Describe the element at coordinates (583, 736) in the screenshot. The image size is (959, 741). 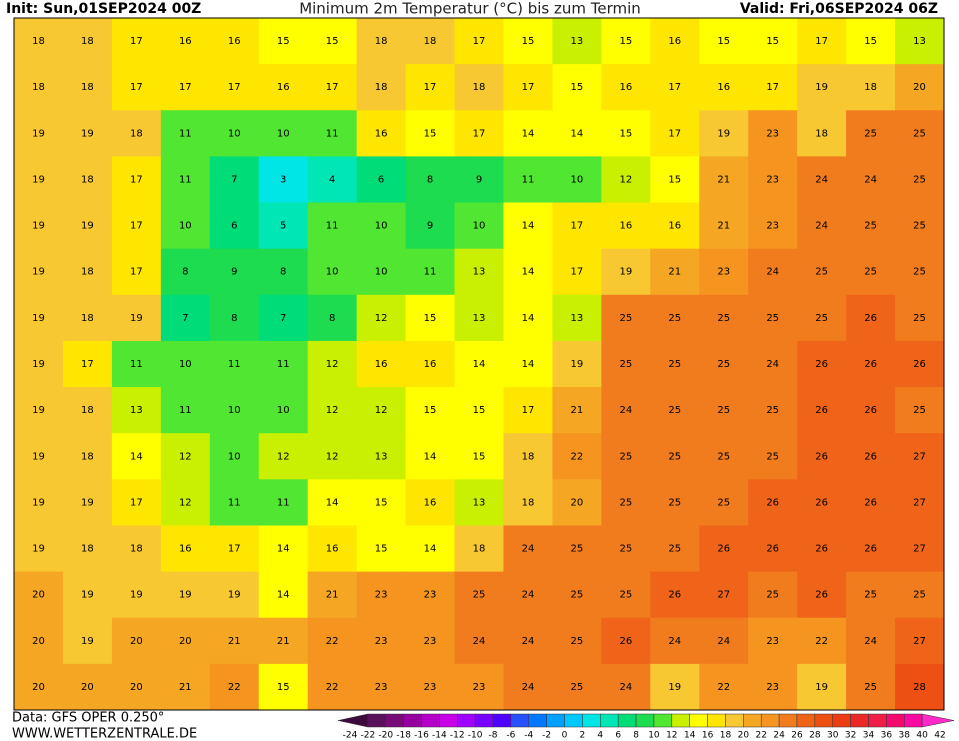
I see `colorbar-label: 2` at that location.